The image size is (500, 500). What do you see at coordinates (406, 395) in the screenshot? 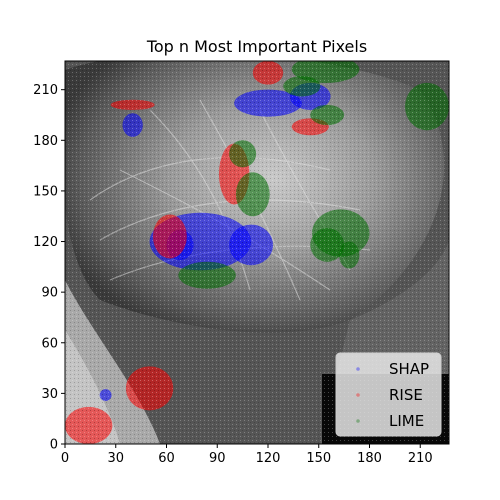
I see `legend-label-rise: RISE` at bounding box center [406, 395].